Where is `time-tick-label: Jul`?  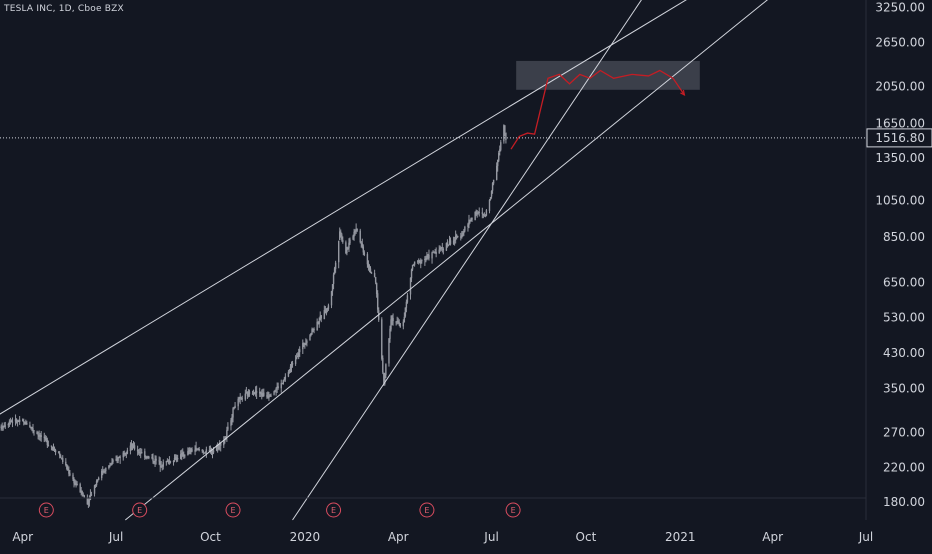 time-tick-label: Jul is located at coordinates (115, 537).